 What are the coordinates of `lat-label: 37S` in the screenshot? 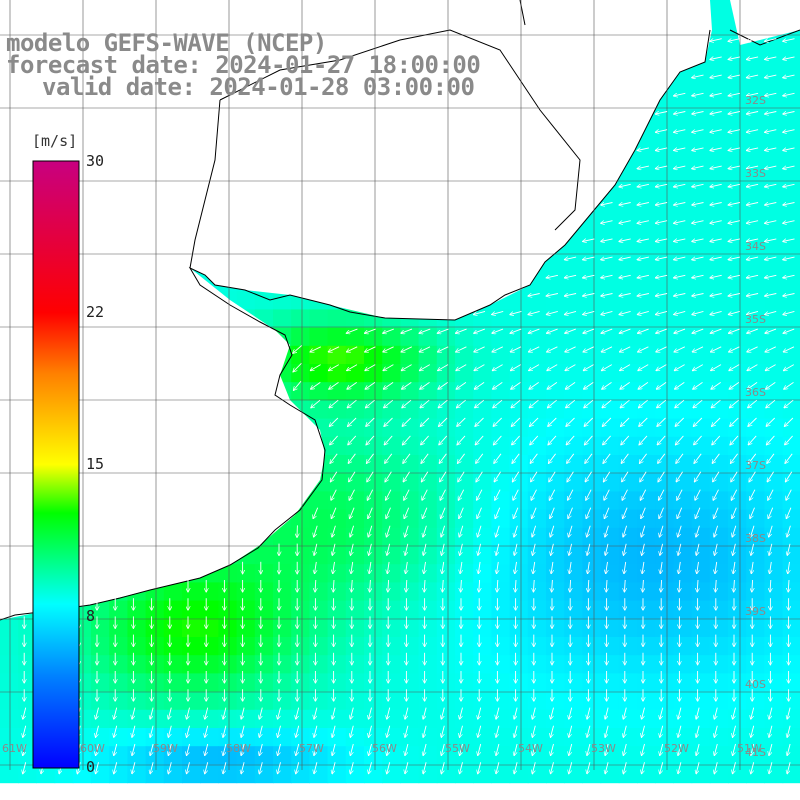 It's located at (755, 465).